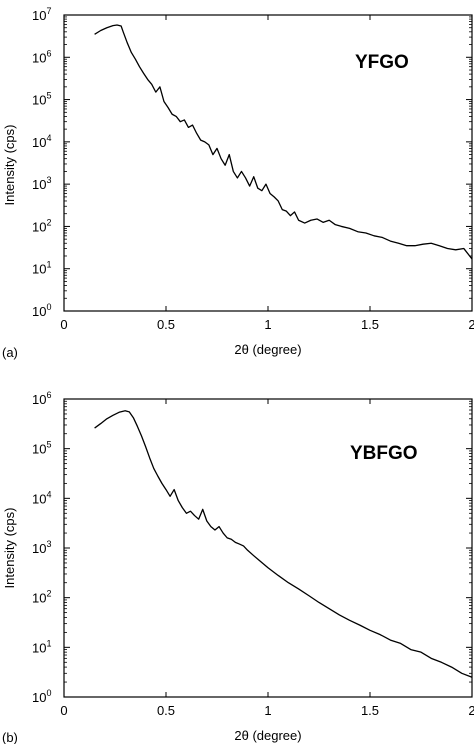 This screenshot has height=744, width=474. Describe the element at coordinates (41, 547) in the screenshot. I see `y-tick-label-b: 10³` at that location.